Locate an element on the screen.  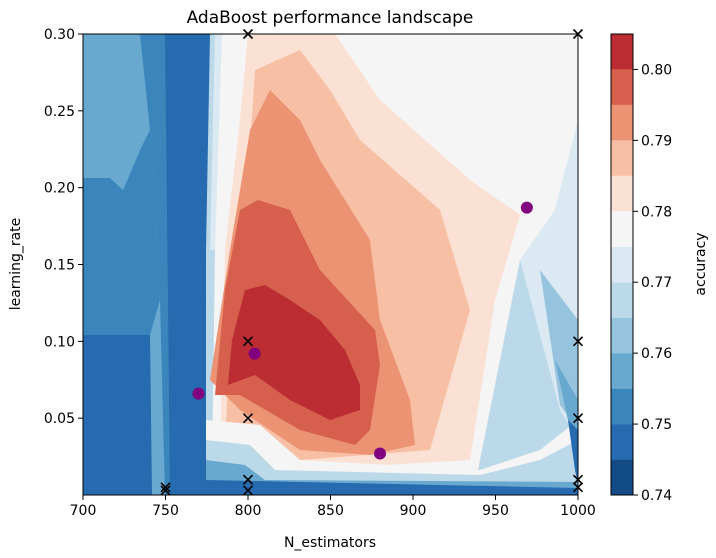
x-tick-label: 950 is located at coordinates (495, 511).